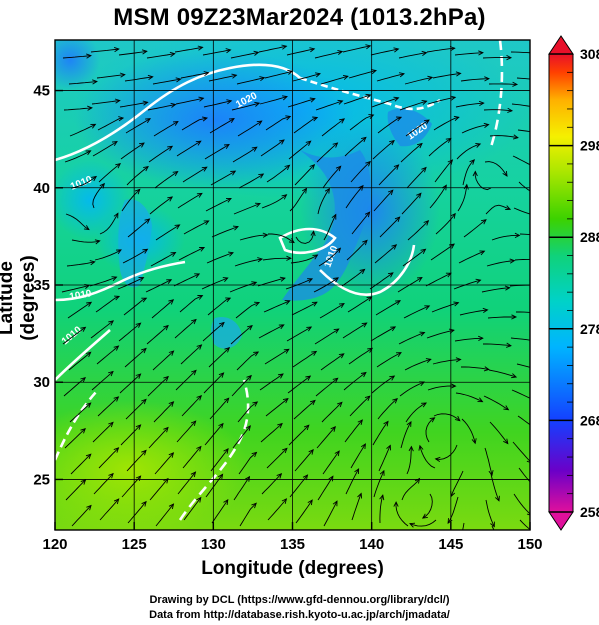 The image size is (599, 625). I want to click on y-tick-label: 45, so click(41, 91).